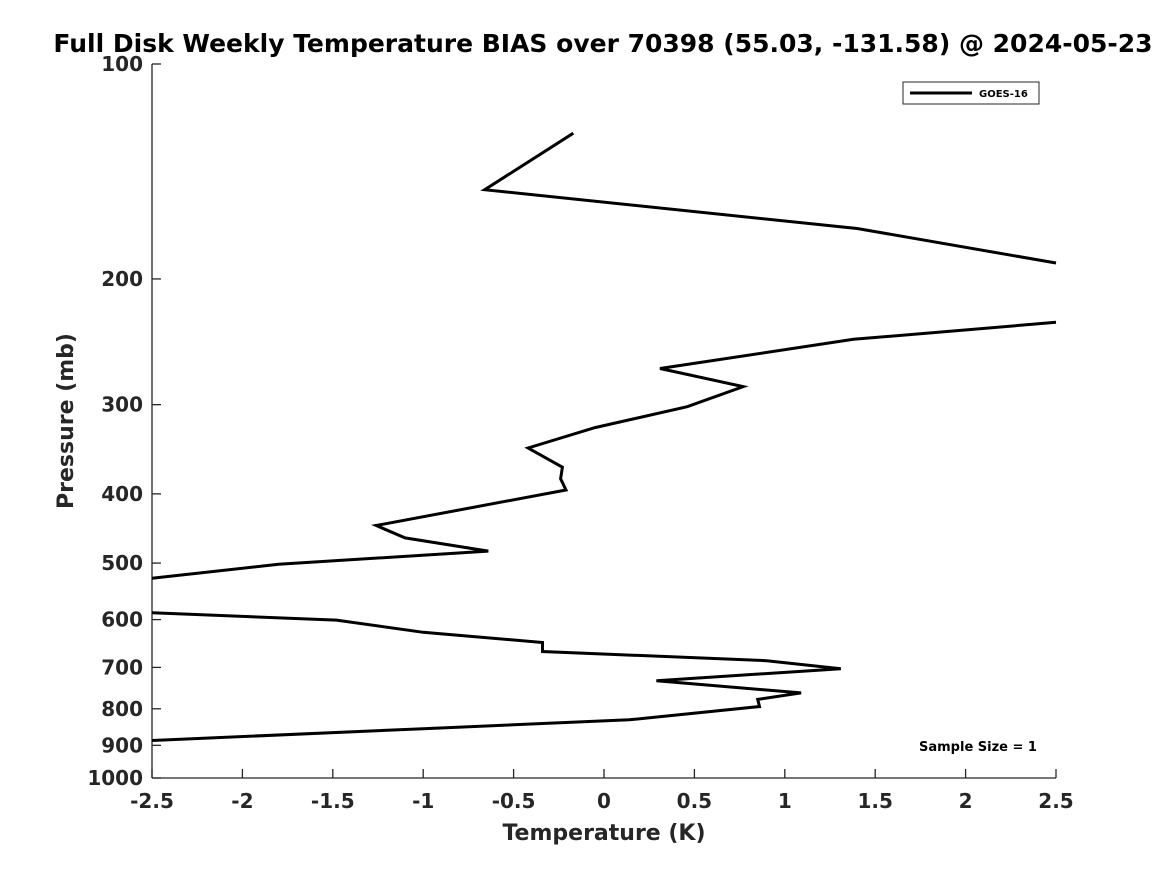  I want to click on sample-size-annotation: Sample Size = 1, so click(978, 747).